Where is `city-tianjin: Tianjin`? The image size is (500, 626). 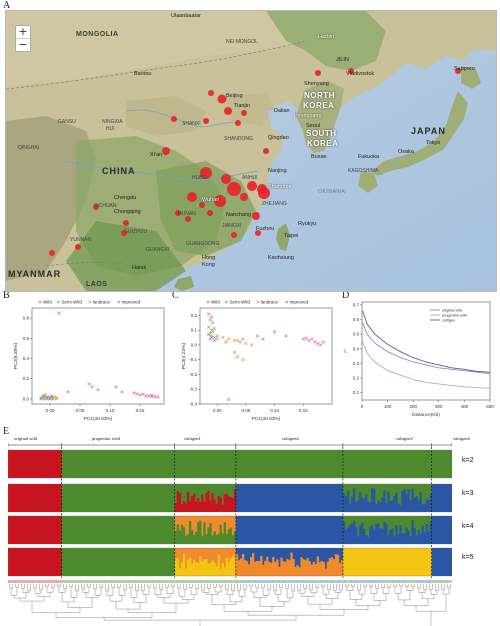
city-tianjin: Tianjin is located at coordinates (242, 106).